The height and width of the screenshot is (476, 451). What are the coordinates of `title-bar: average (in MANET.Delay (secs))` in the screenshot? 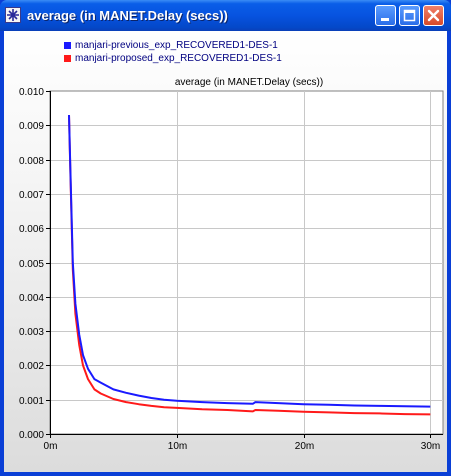 It's located at (225, 15).